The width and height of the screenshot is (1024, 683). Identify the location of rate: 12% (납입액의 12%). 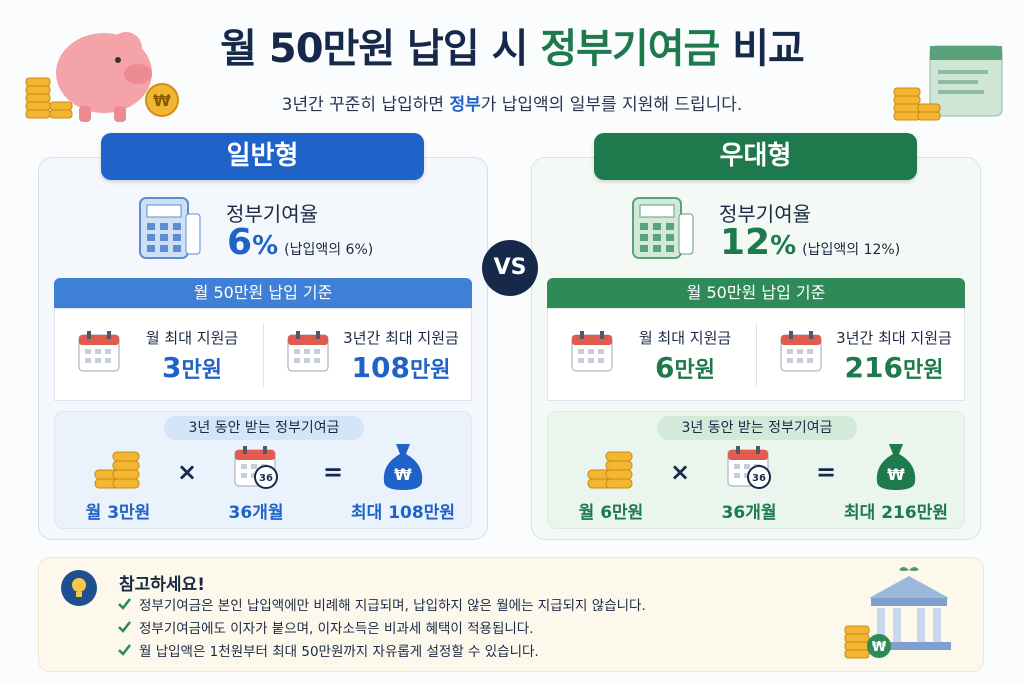
(810, 242).